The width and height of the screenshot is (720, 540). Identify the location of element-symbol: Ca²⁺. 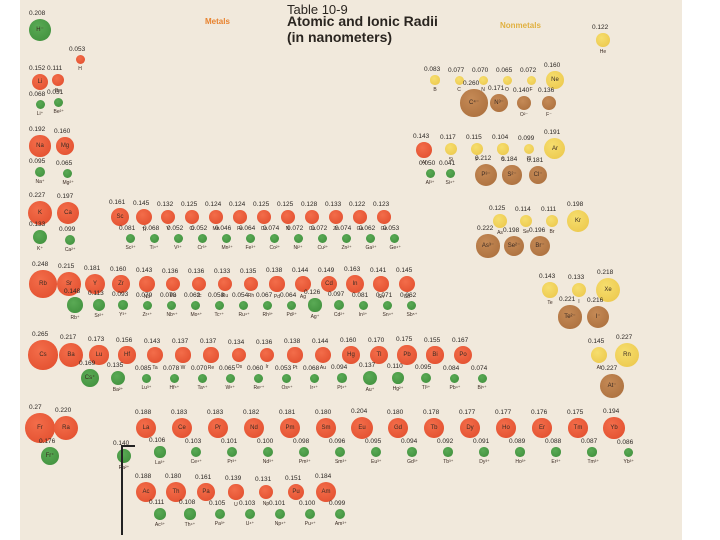
(70, 250).